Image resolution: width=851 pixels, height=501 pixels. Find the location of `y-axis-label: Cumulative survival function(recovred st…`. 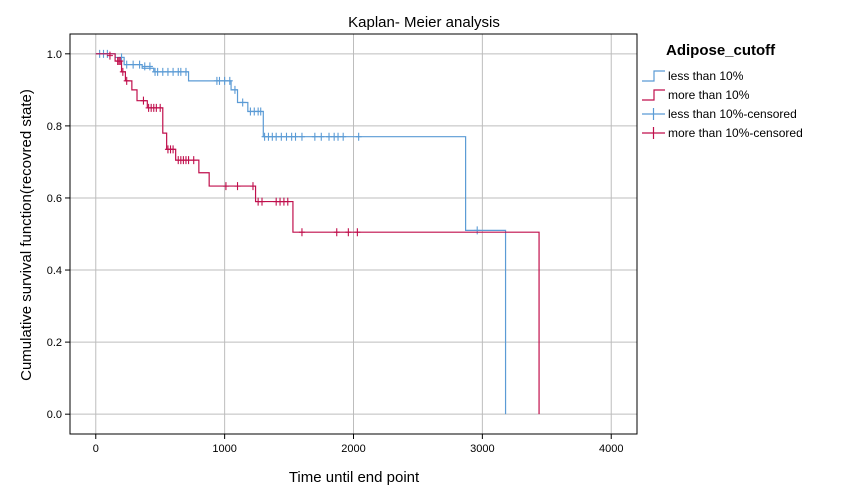

y-axis-label: Cumulative survival function(recovred st… is located at coordinates (26, 235).